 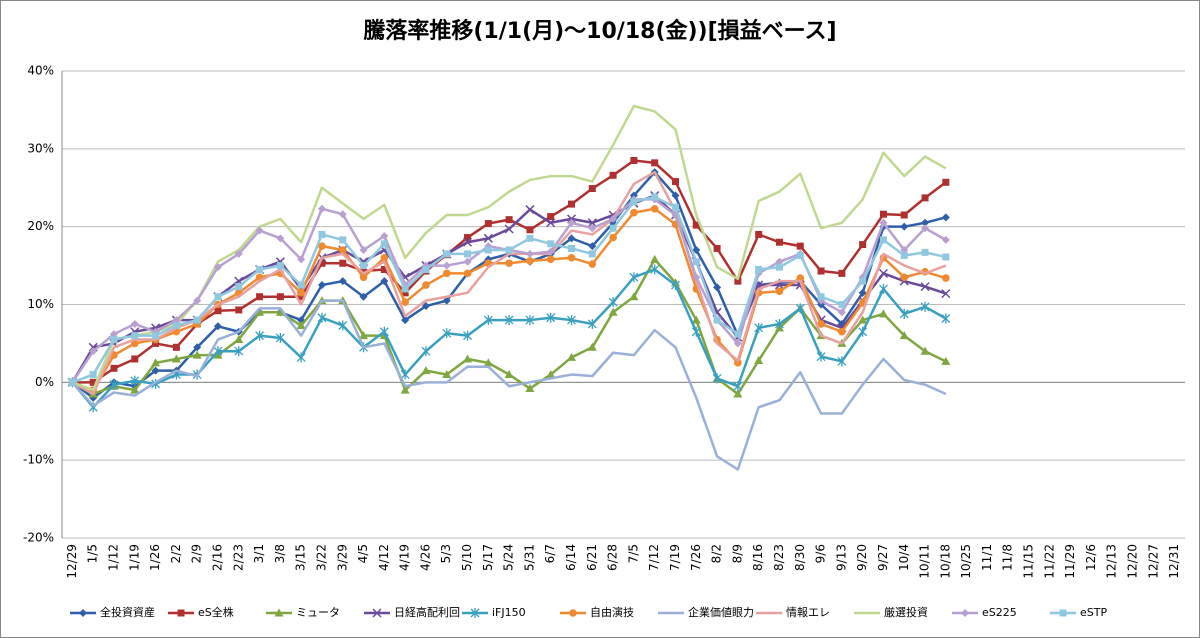 I want to click on x-tick-label: 8/9, so click(x=737, y=553).